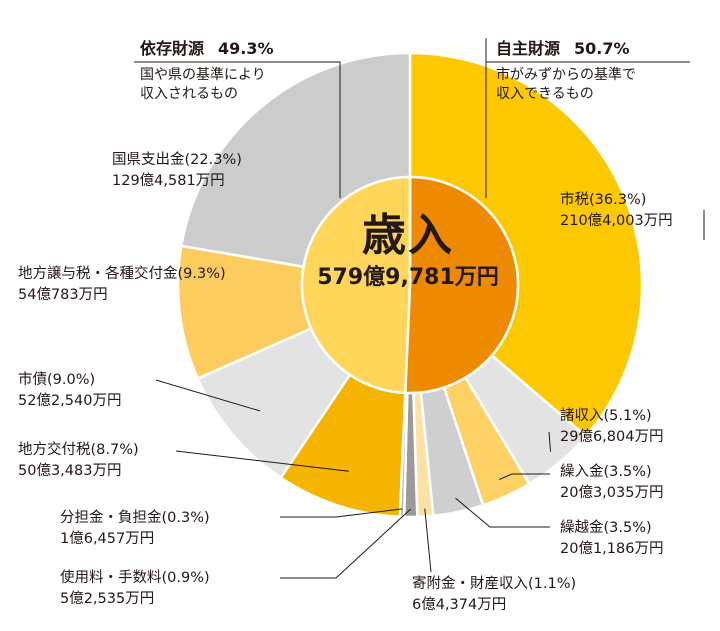 This screenshot has height=631, width=720. What do you see at coordinates (177, 160) in the screenshot?
I see `slice-label-text: 国県支出金(22.3%)` at bounding box center [177, 160].